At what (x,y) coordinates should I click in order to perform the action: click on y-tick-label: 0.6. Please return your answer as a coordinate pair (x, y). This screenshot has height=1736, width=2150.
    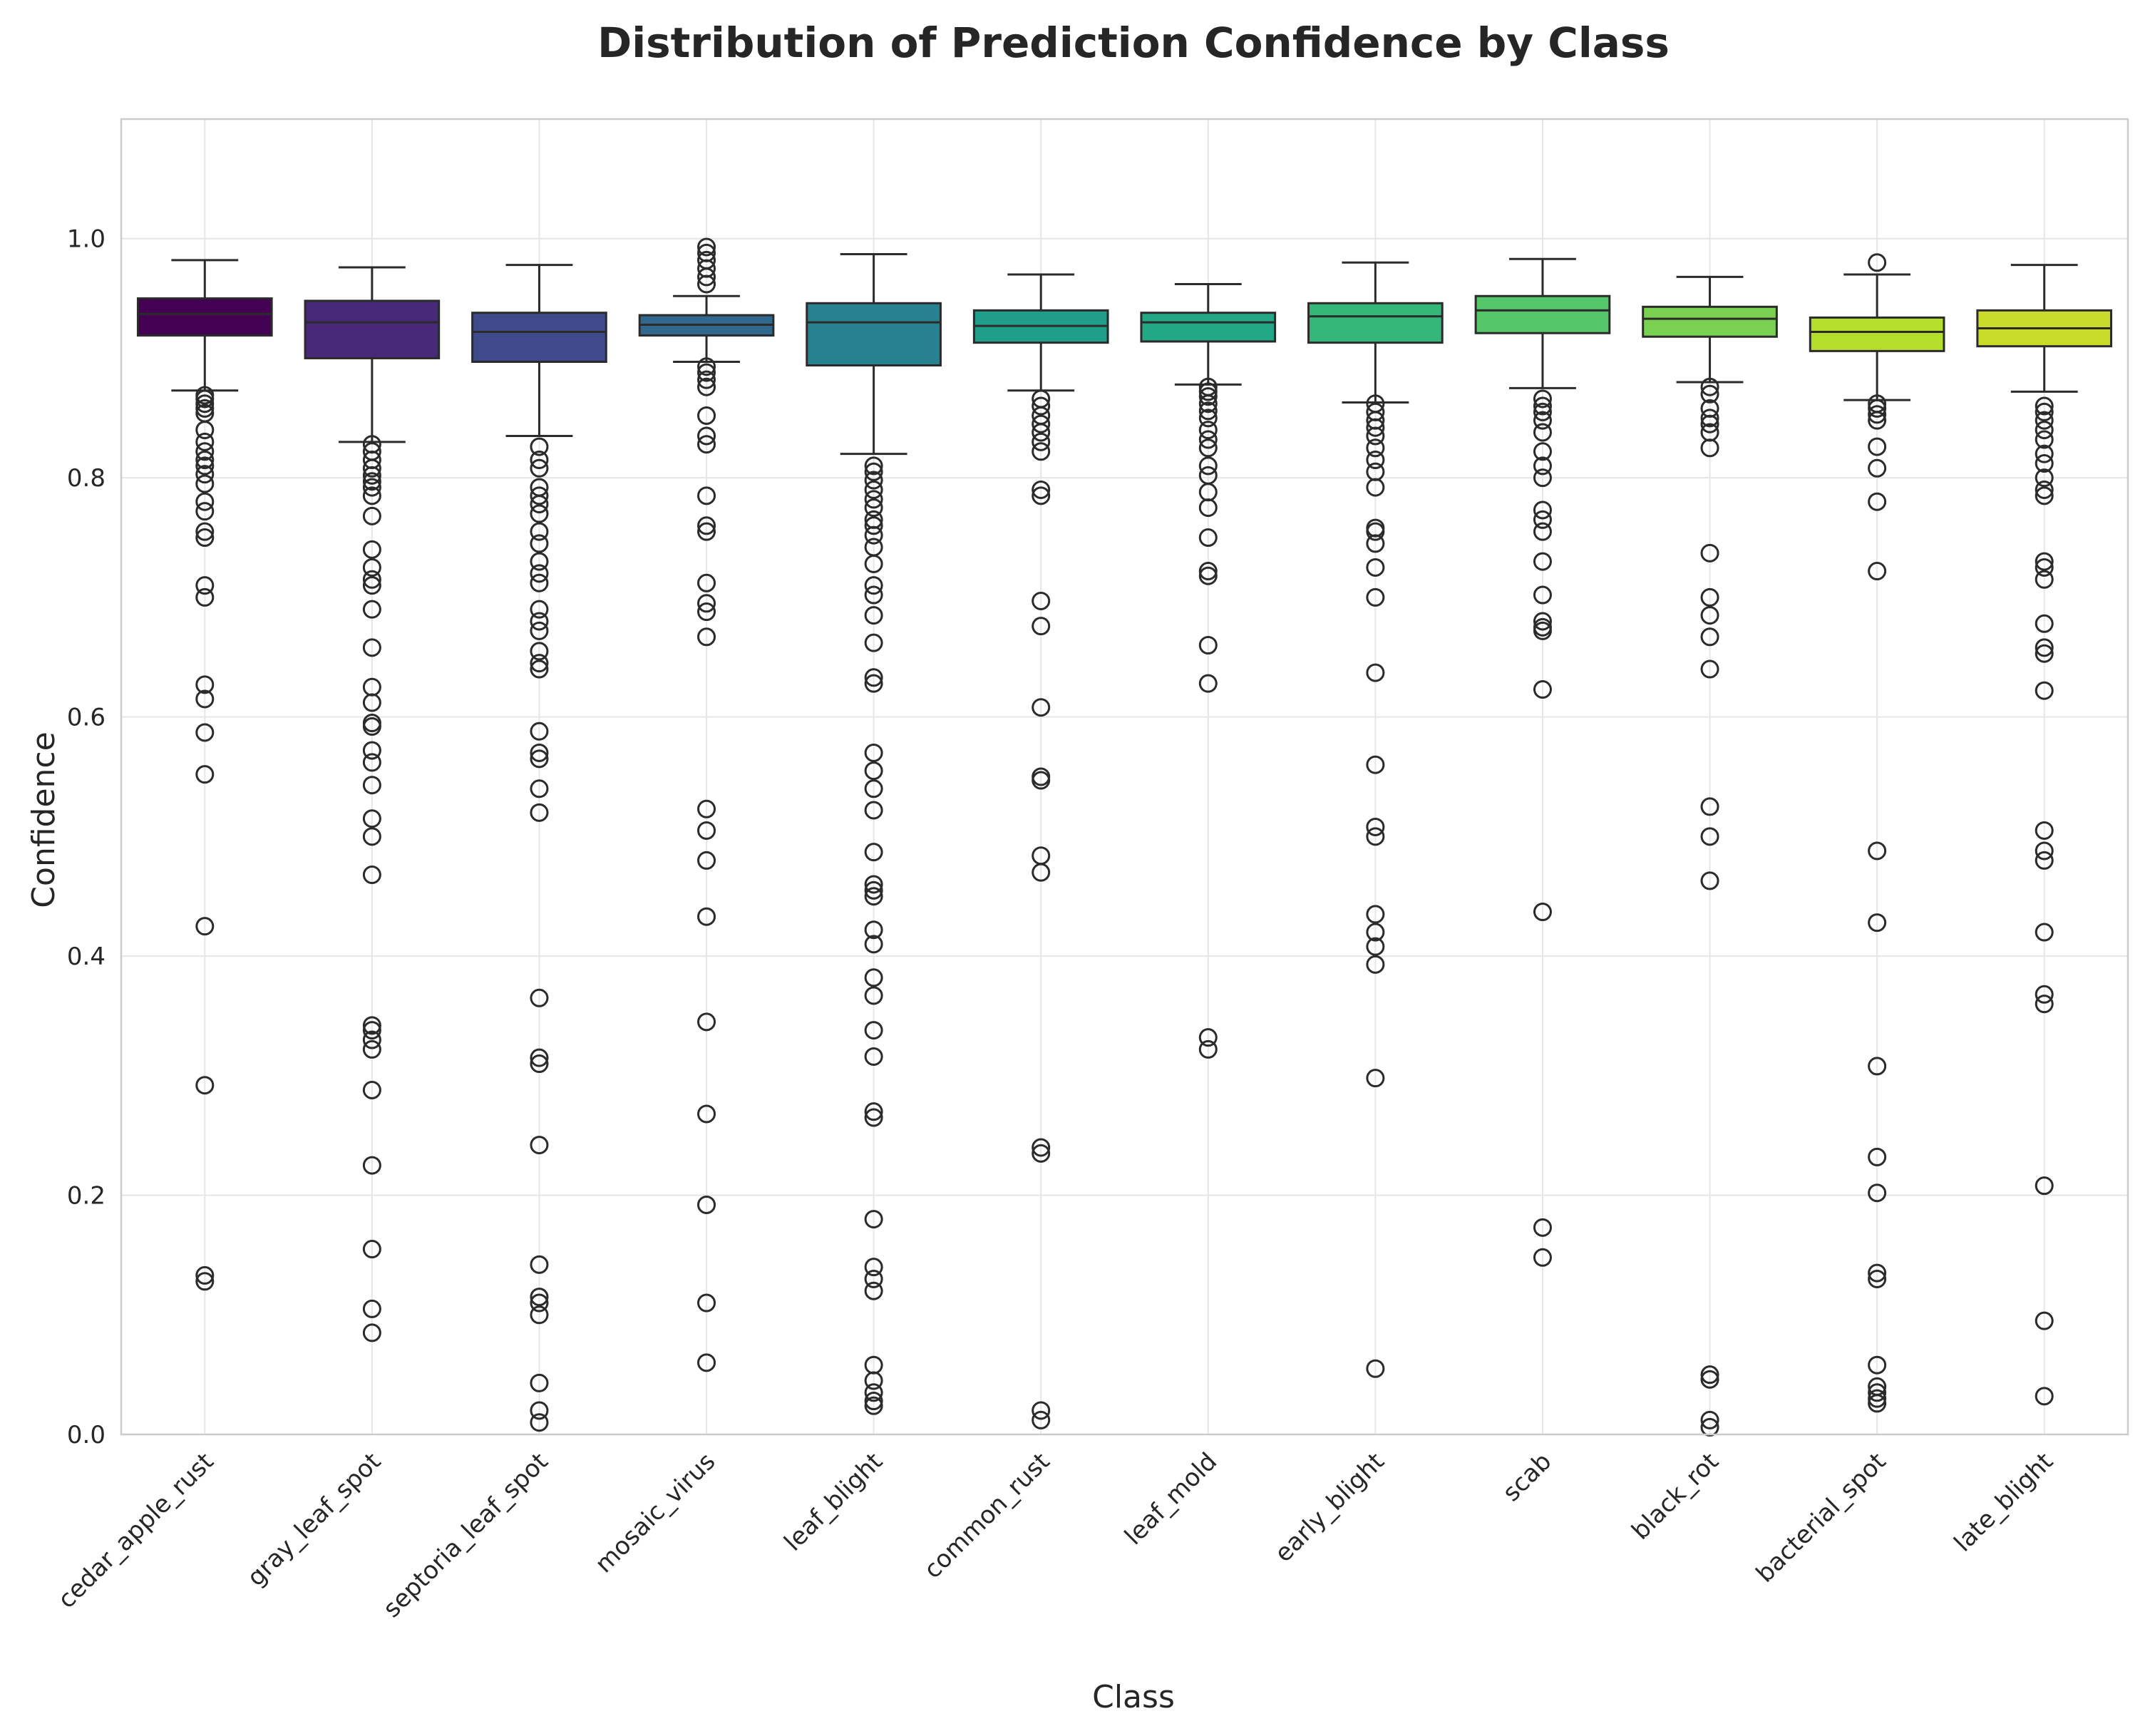
    Looking at the image, I should click on (86, 718).